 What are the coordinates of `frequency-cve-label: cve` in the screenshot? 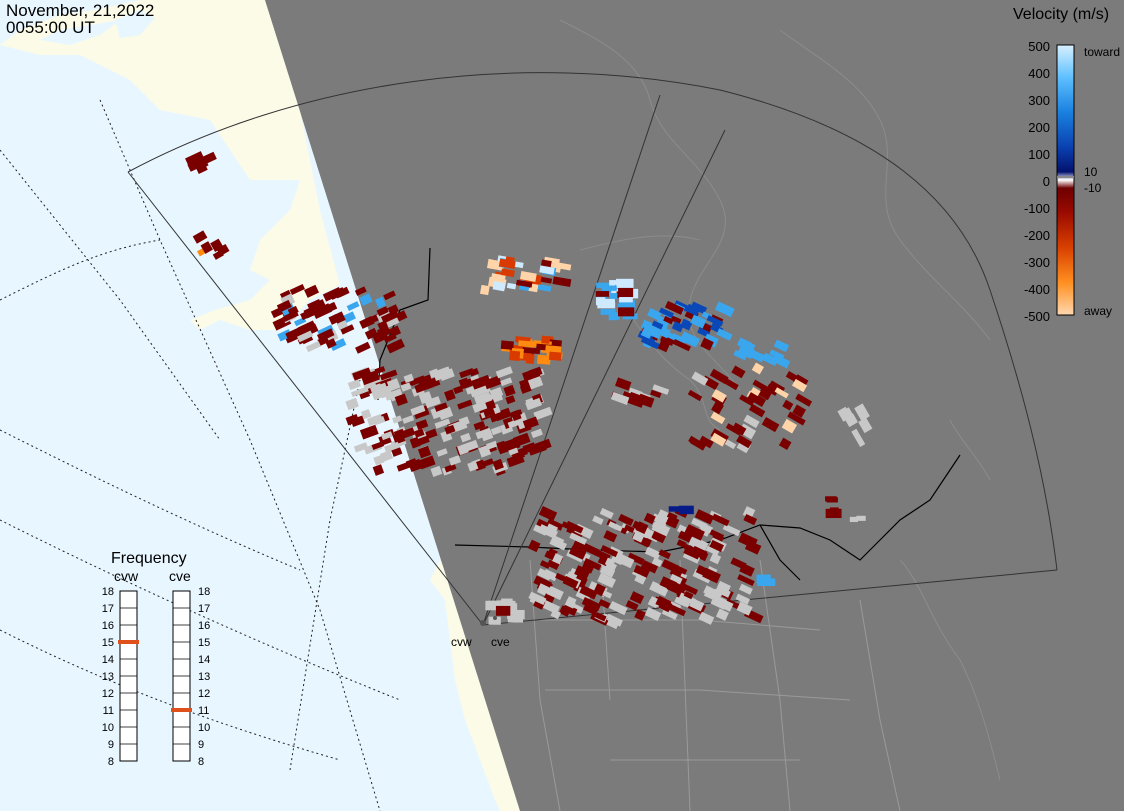 It's located at (180, 576).